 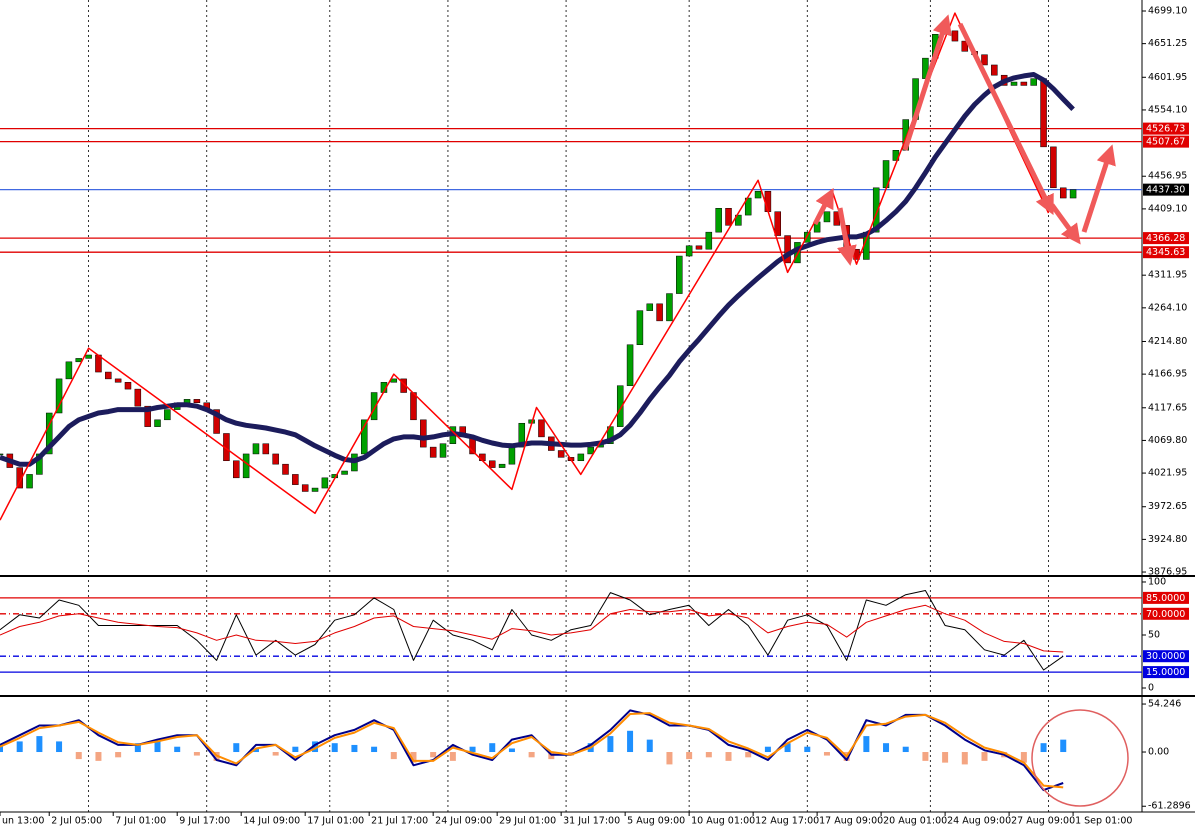 What do you see at coordinates (1167, 307) in the screenshot?
I see `y-tick-label: 4264.10` at bounding box center [1167, 307].